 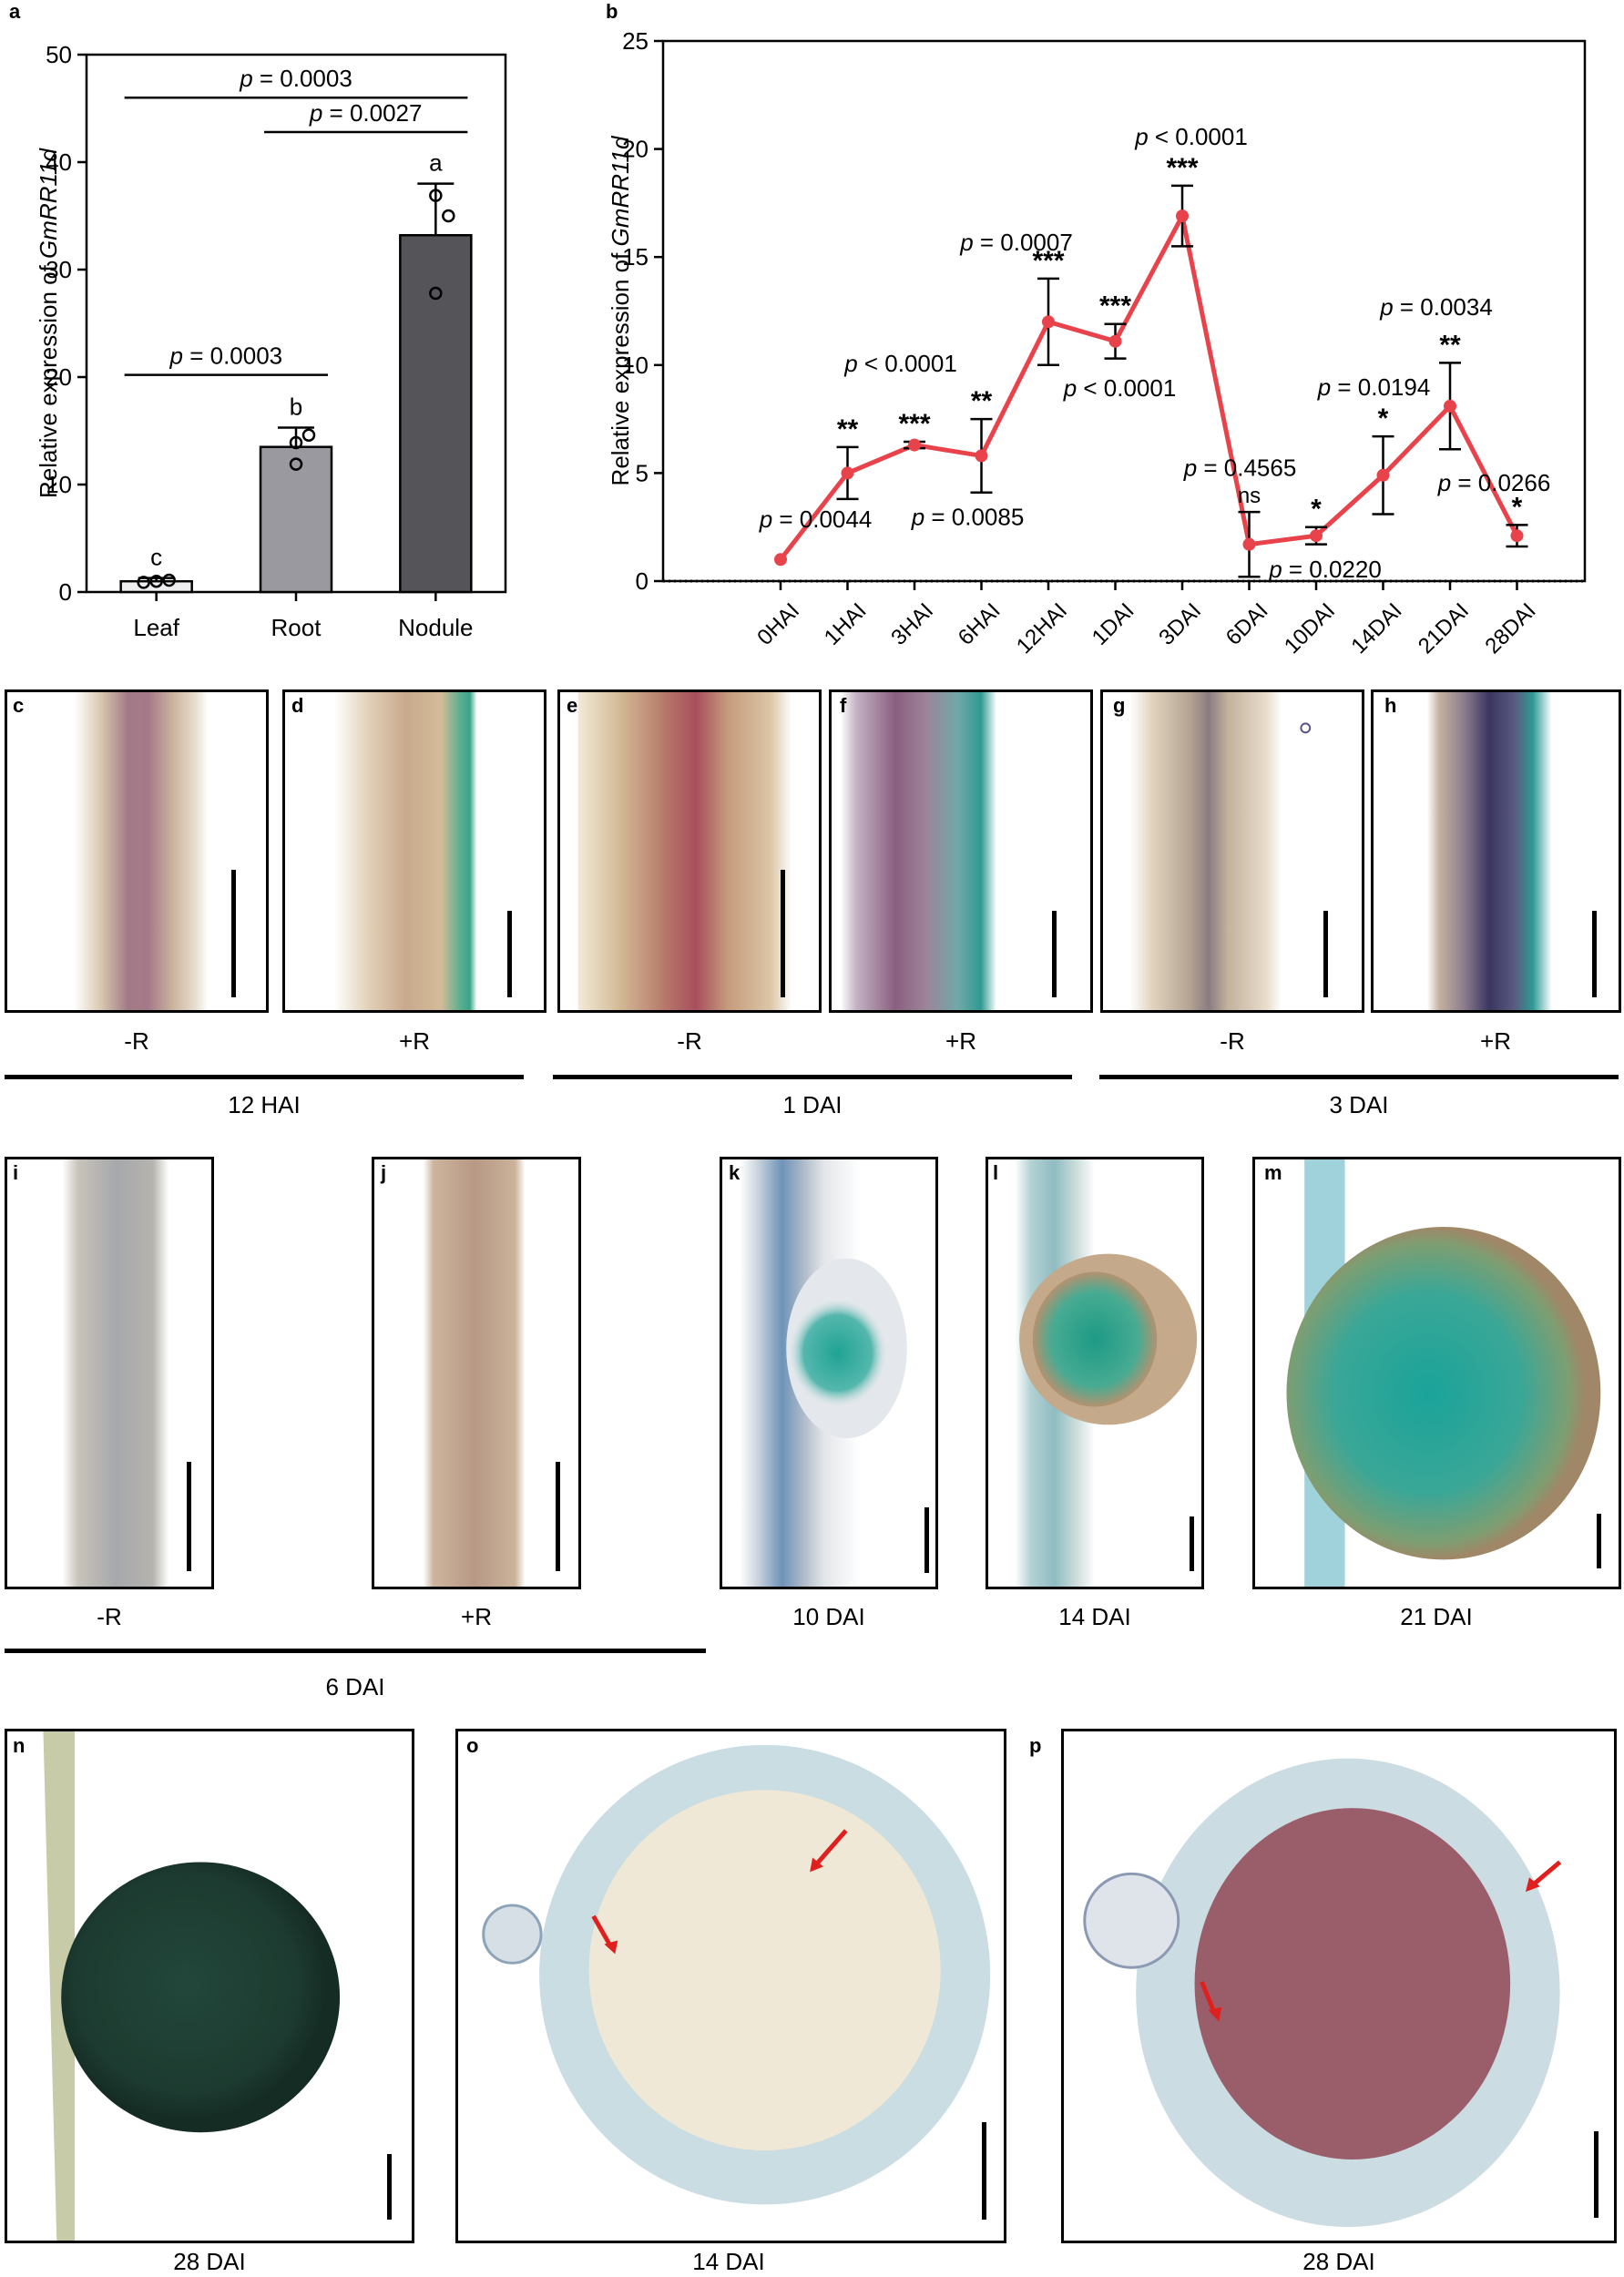 What do you see at coordinates (509, 954) in the screenshot?
I see `scale-bar-d` at bounding box center [509, 954].